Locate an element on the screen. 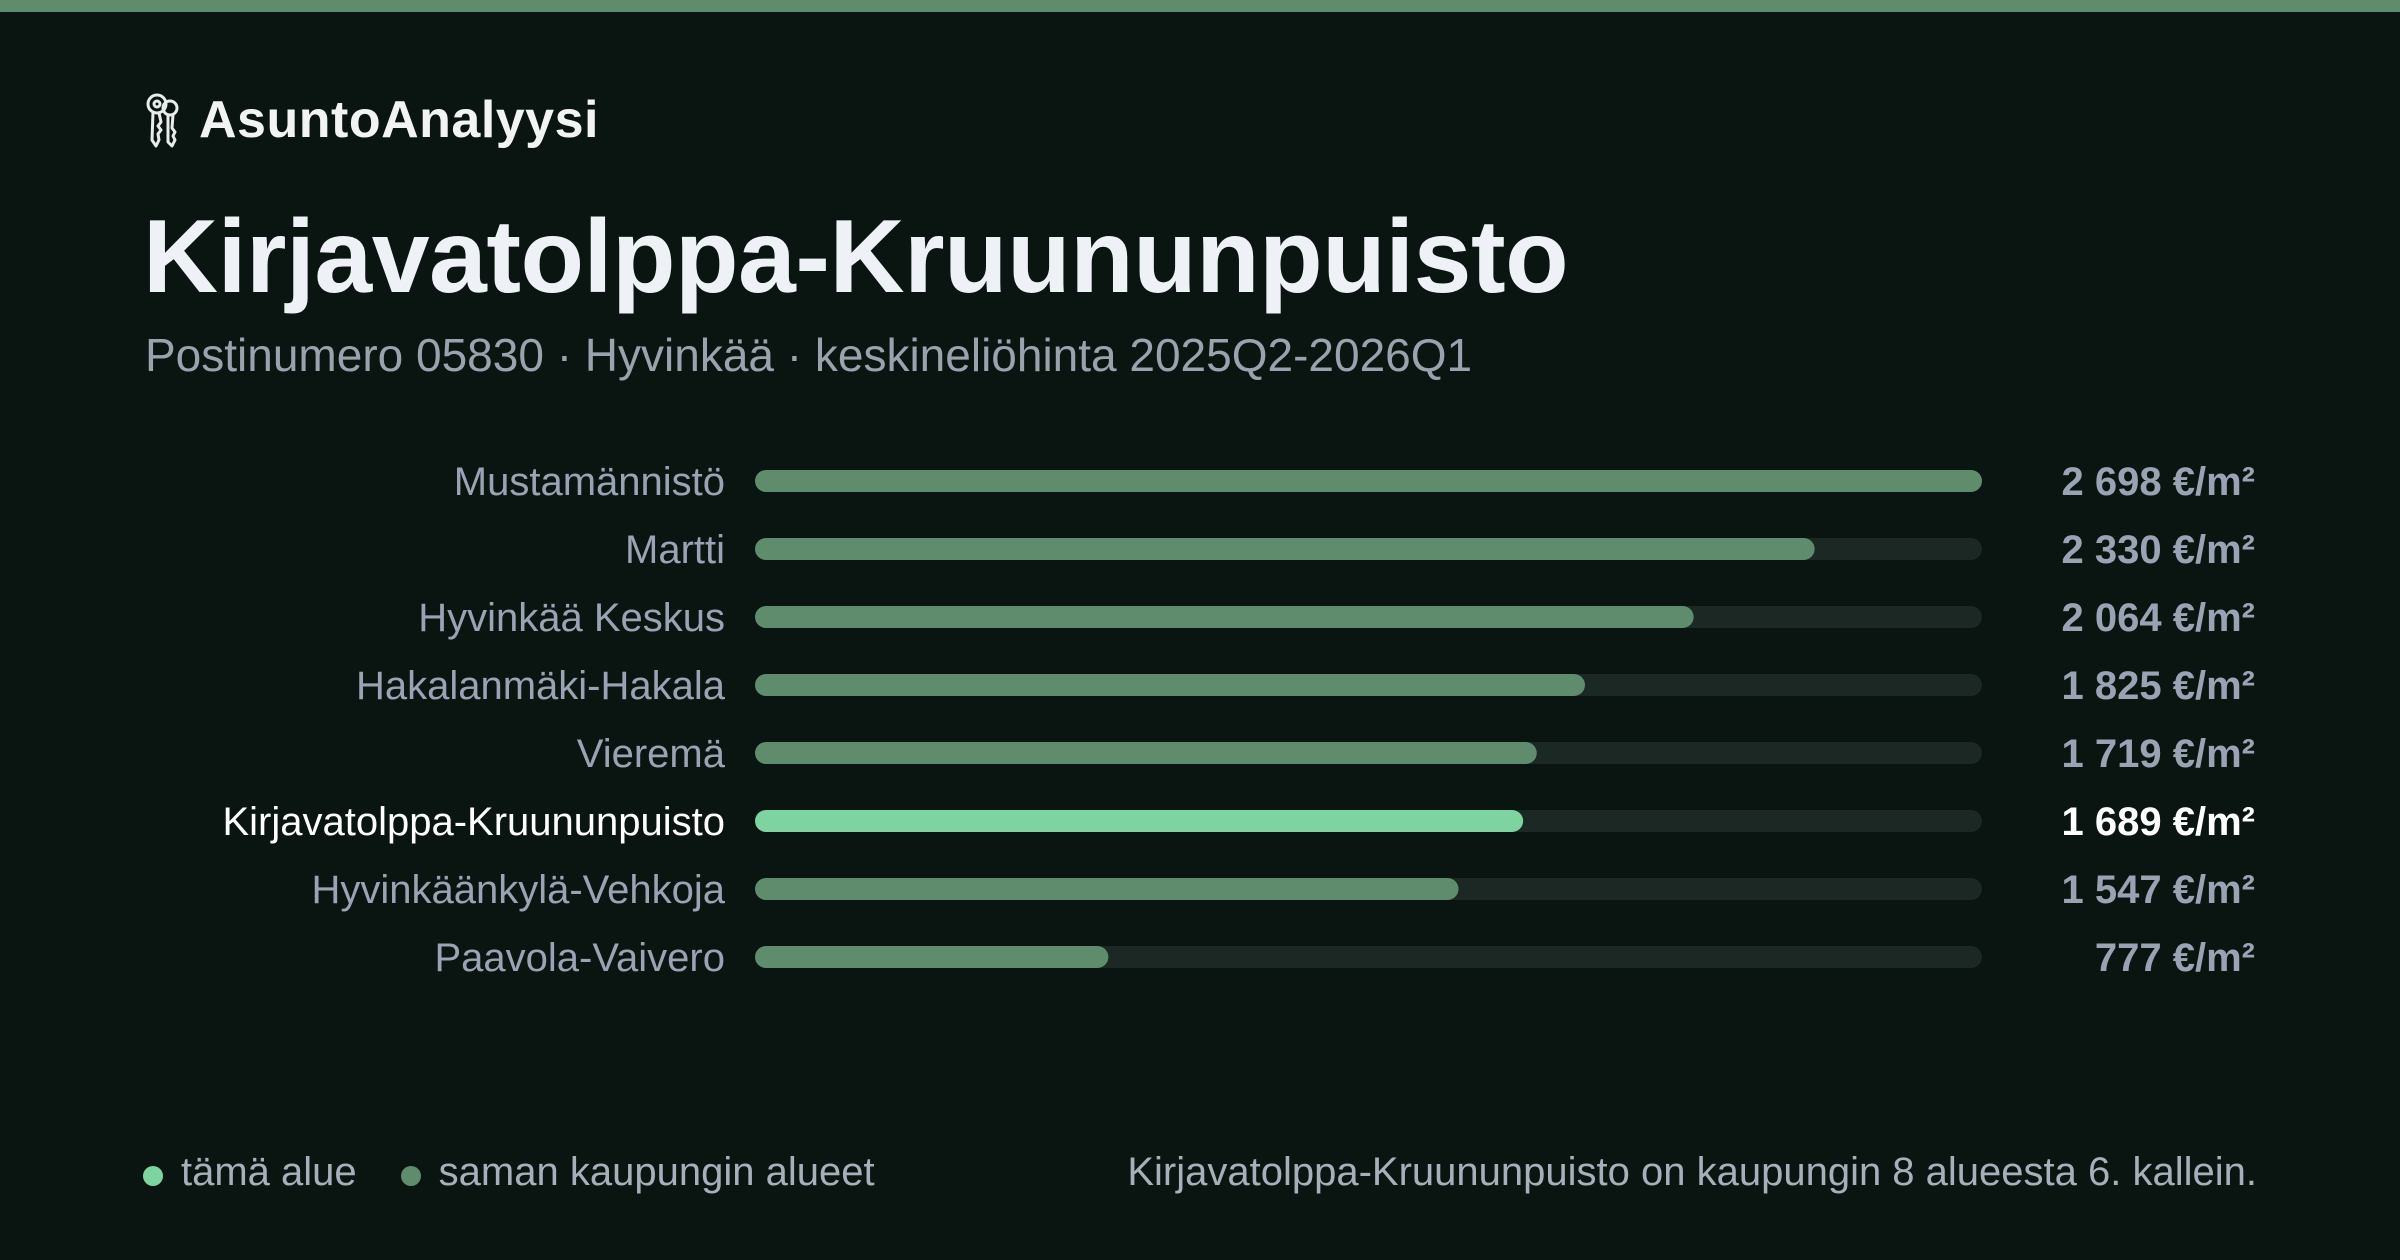 This screenshot has height=1260, width=2400. value-label: 1 689 €/m² is located at coordinates (2158, 822).